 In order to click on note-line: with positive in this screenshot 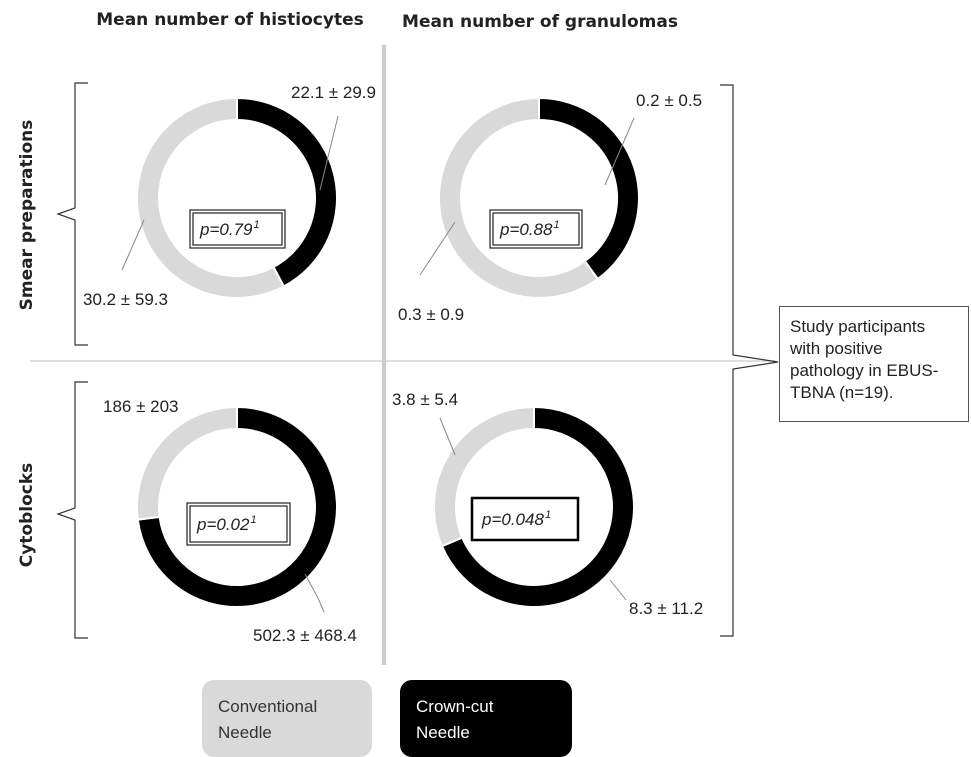, I will do `click(836, 348)`.